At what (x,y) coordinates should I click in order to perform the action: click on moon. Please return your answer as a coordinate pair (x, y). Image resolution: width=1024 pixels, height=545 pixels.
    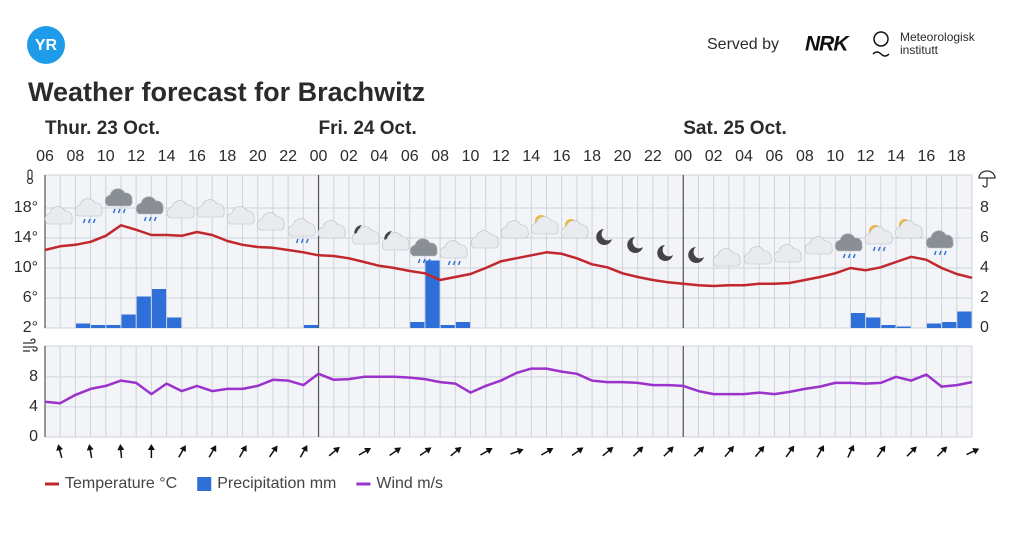
    Looking at the image, I should click on (696, 255).